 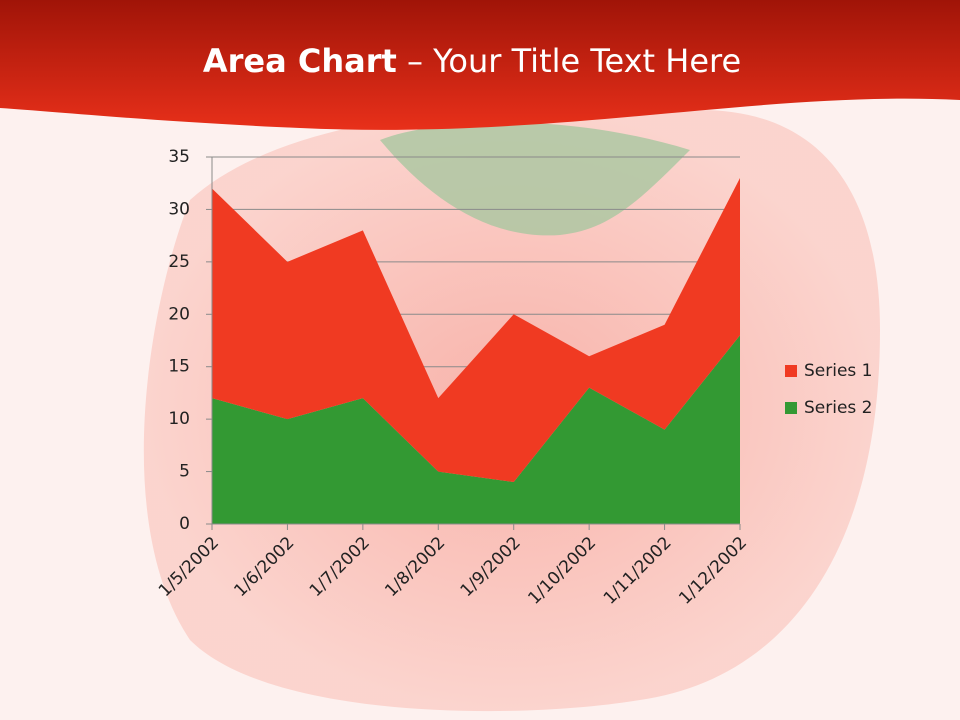 What do you see at coordinates (300, 61) in the screenshot?
I see `title-bold: Area Chart` at bounding box center [300, 61].